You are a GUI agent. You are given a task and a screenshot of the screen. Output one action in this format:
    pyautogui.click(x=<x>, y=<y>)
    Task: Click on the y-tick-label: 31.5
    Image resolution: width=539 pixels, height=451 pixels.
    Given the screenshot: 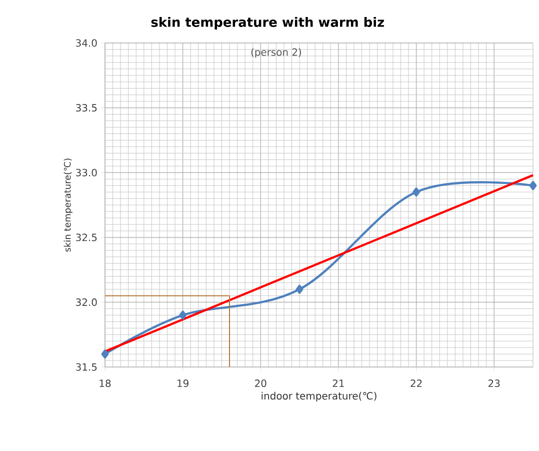 What is the action you would take?
    pyautogui.click(x=86, y=367)
    